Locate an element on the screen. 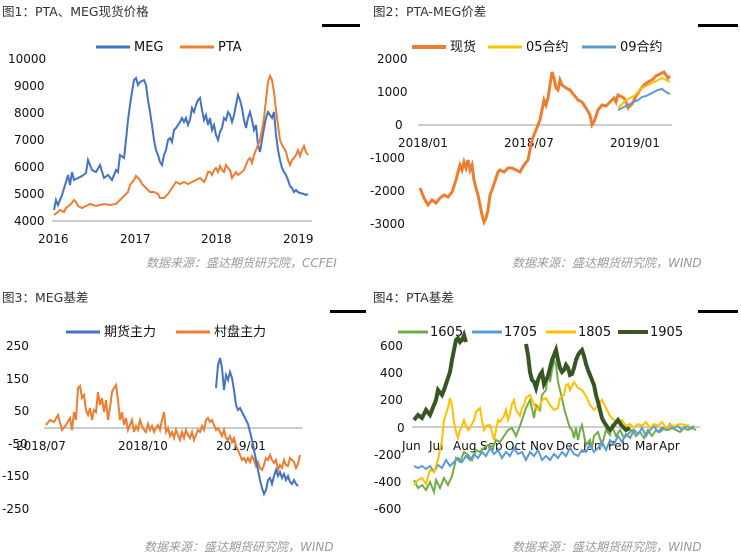 This screenshot has width=741, height=557. legend-label-spot: 现货 is located at coordinates (463, 47).